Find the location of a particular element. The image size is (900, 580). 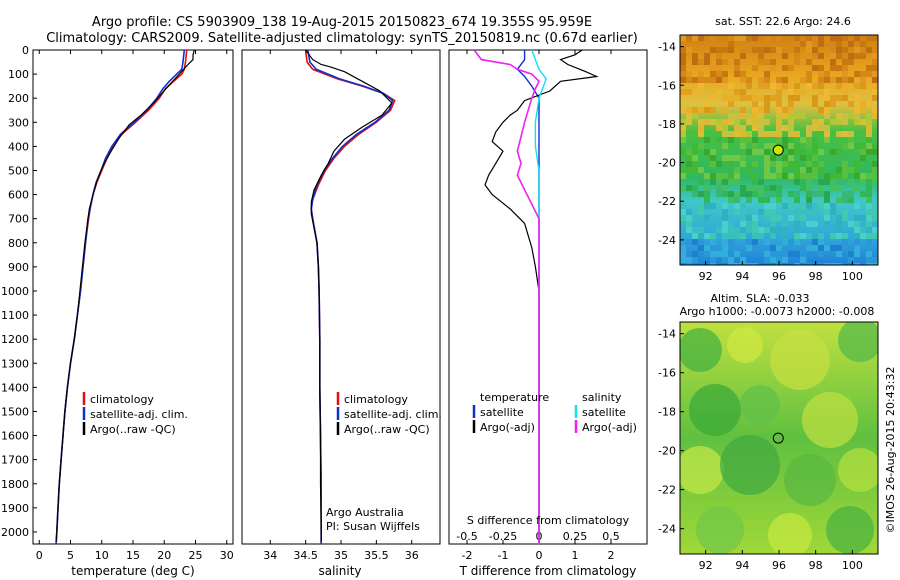

salinity-series is located at coordinates (350, 296).